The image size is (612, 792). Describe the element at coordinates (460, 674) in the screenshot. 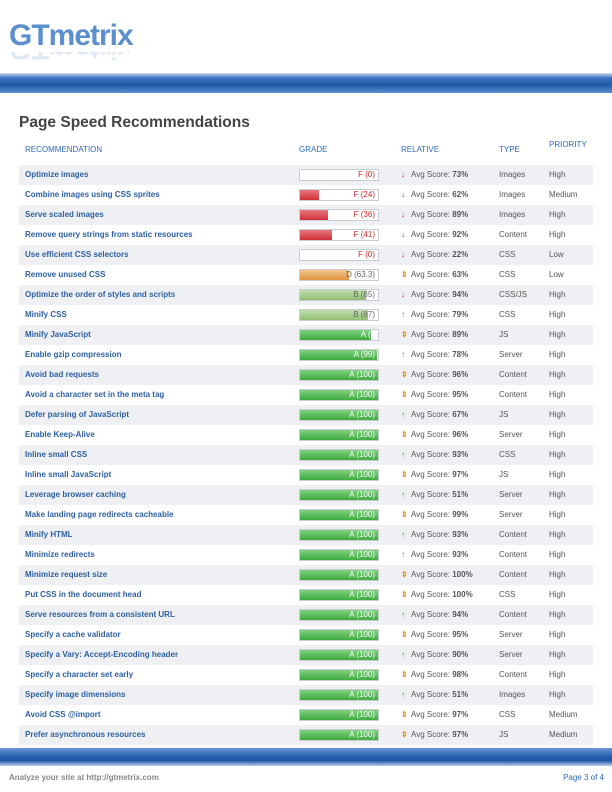

I see `relative-value: 98%` at that location.